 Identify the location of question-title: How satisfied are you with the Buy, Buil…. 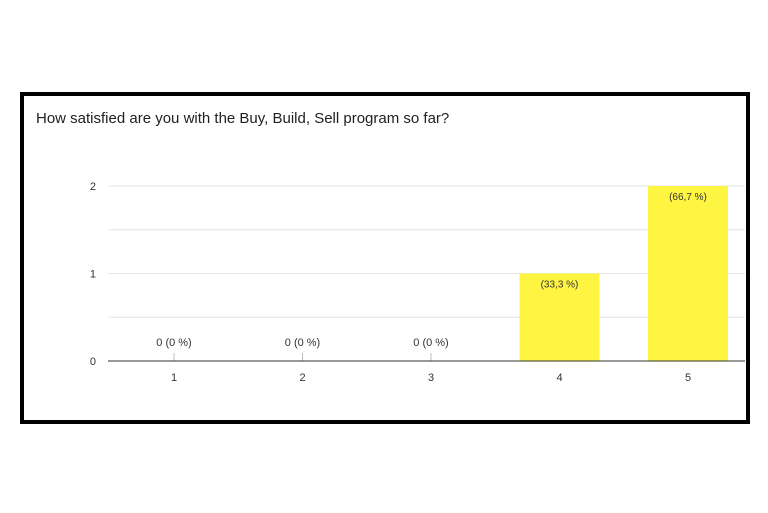
(243, 118).